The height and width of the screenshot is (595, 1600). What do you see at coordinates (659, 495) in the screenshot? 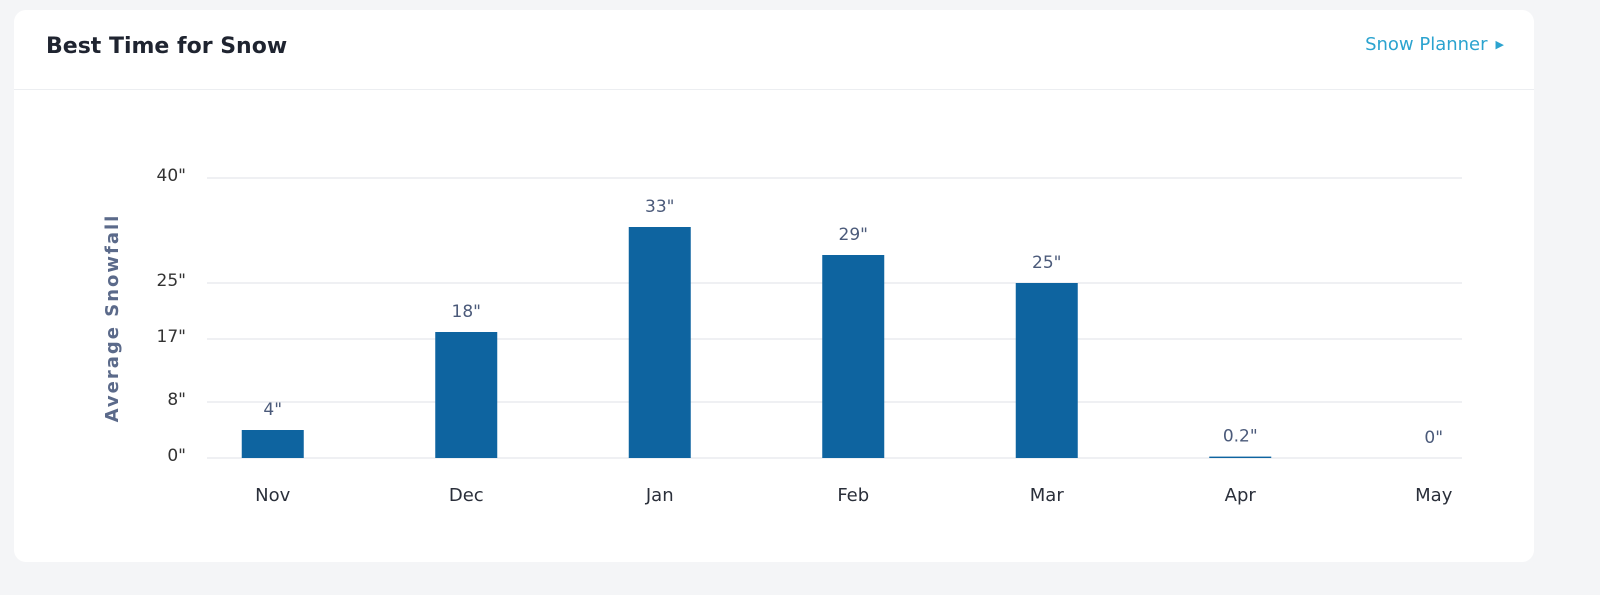
I see `x-tick-label: Jan` at bounding box center [659, 495].